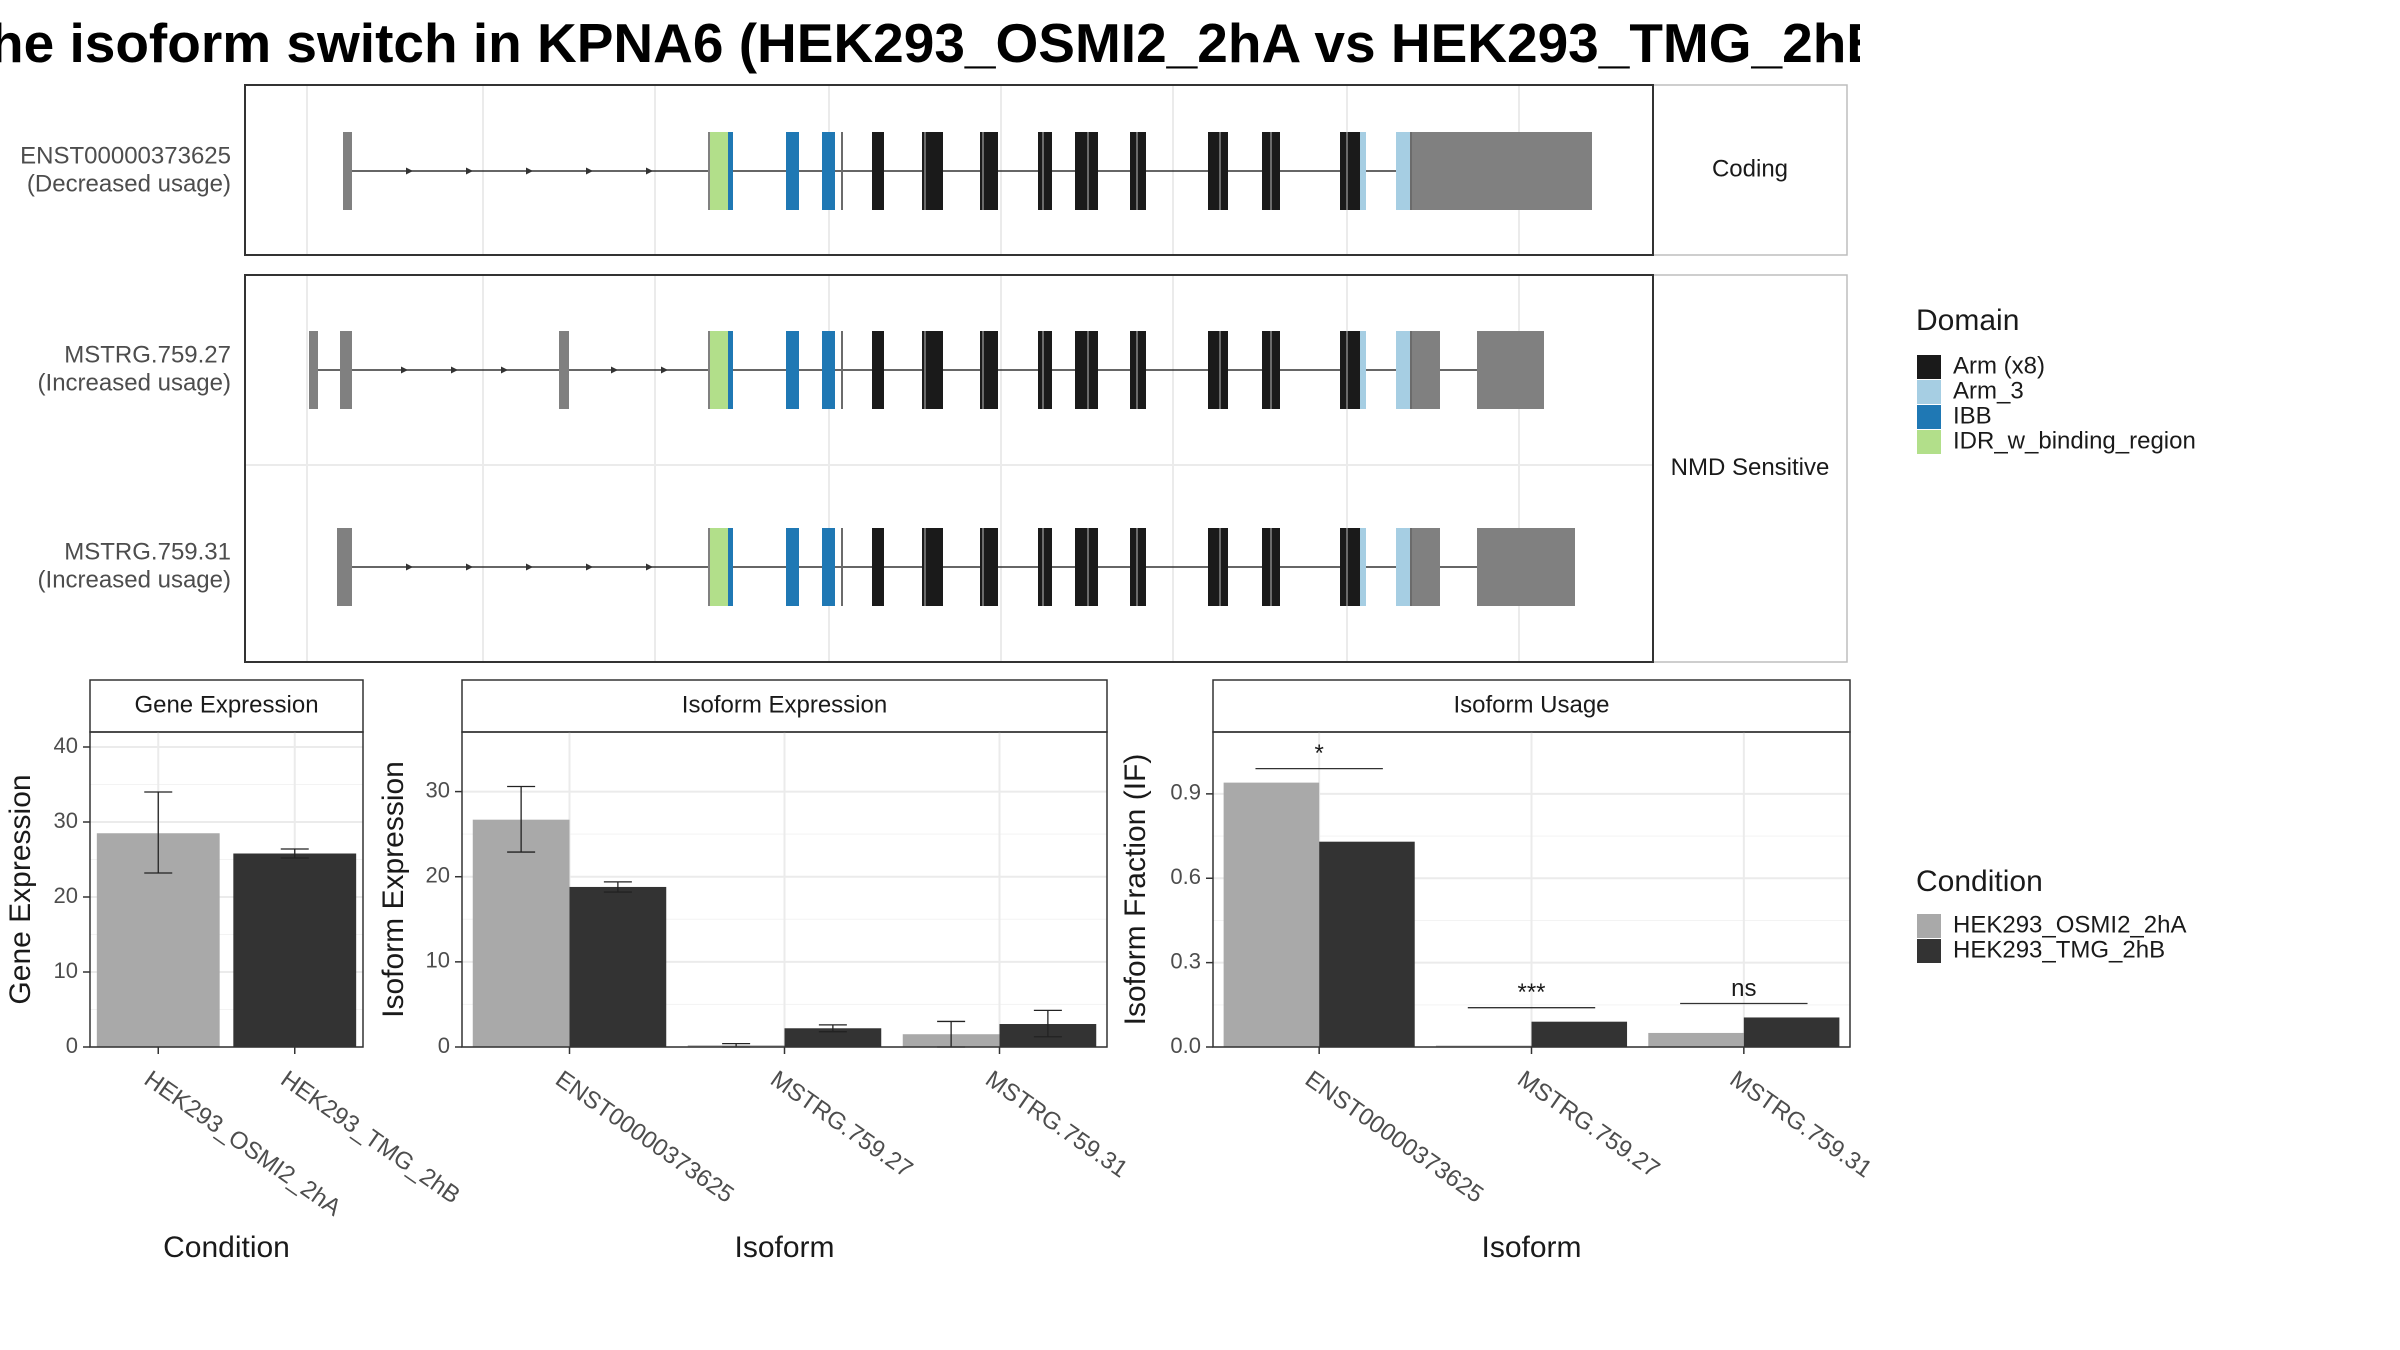 This screenshot has height=1350, width=2400. Describe the element at coordinates (226, 1247) in the screenshot. I see `gene-expression-xlabel: Condition` at that location.